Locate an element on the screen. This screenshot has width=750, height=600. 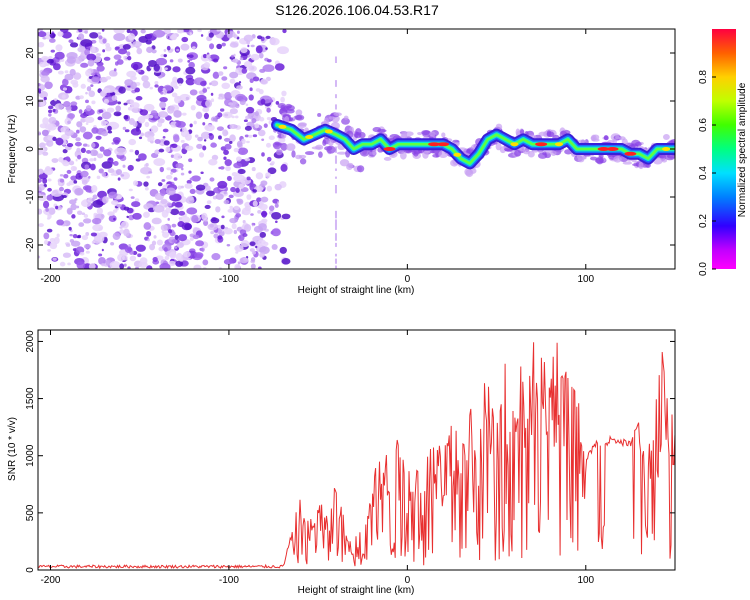
x-tick-label: 100 is located at coordinates (585, 279).